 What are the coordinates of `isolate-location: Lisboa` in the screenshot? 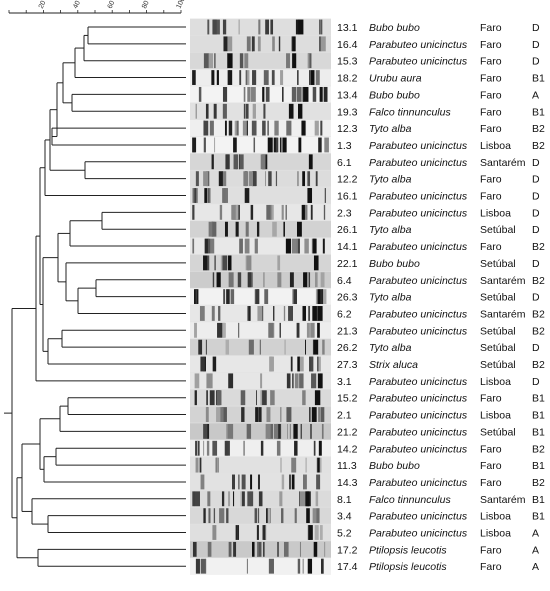 It's located at (495, 213).